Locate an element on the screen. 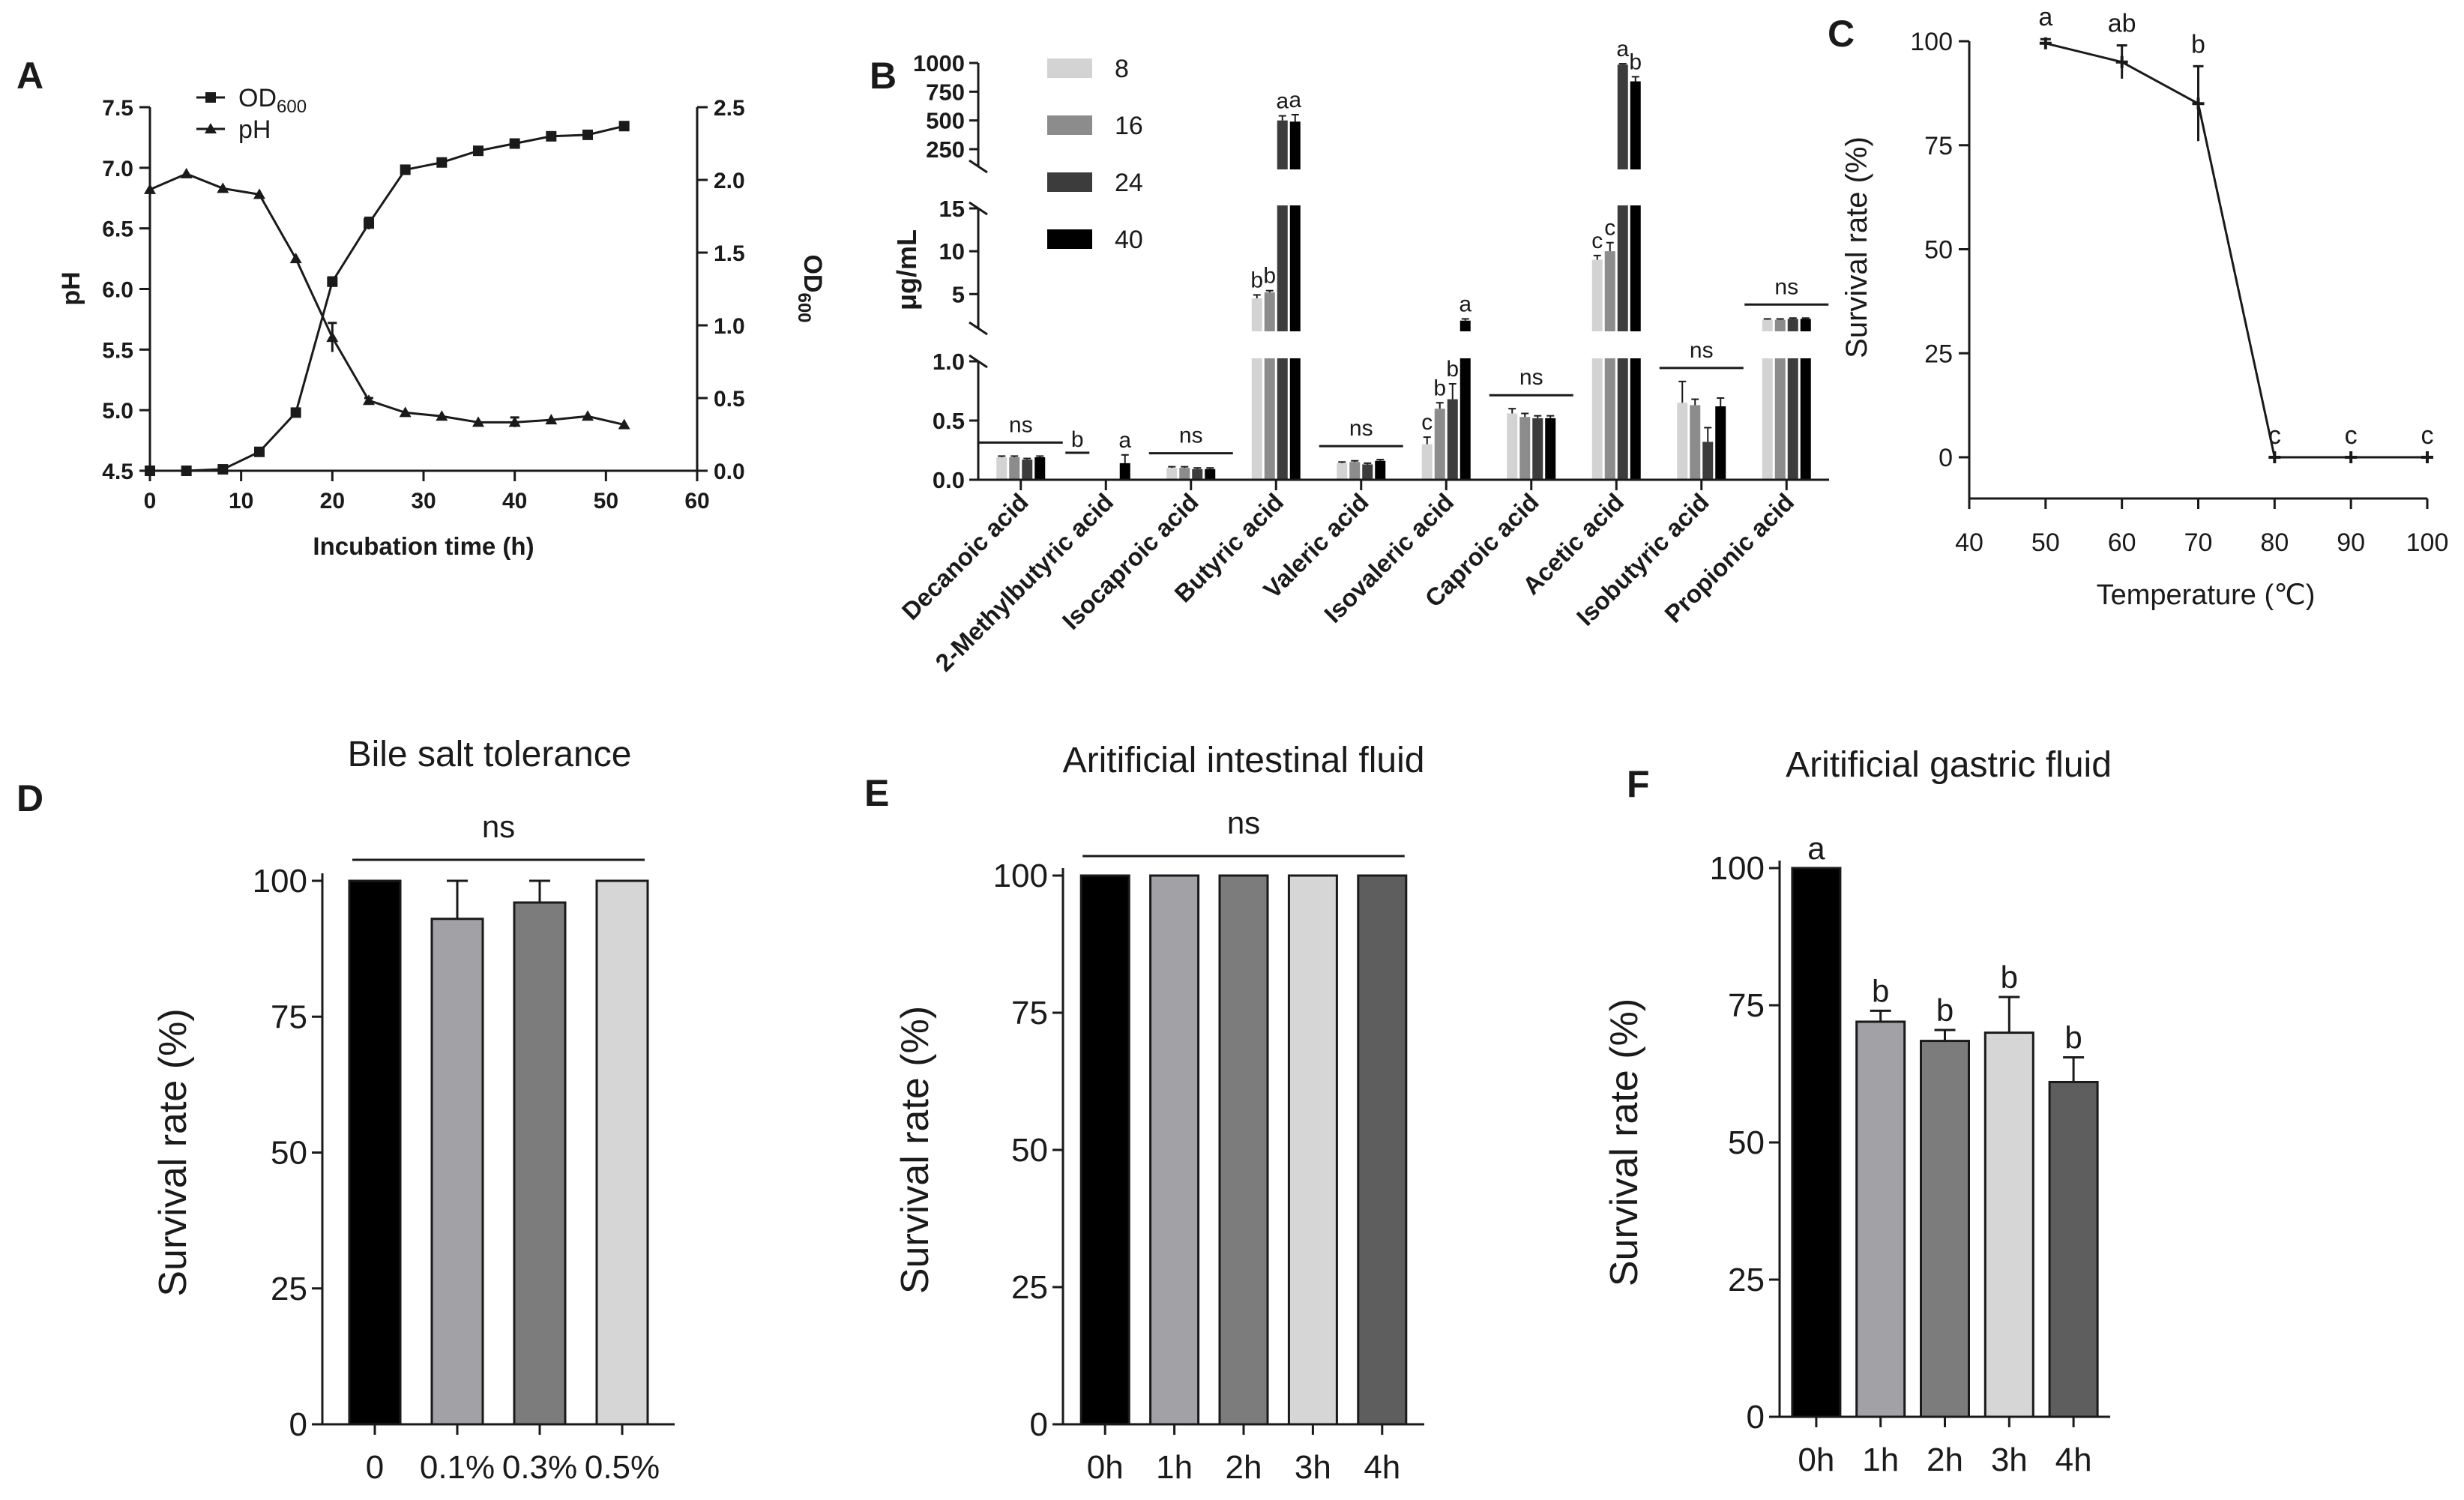 Image resolution: width=2464 pixels, height=1500 pixels. c-x-tick-label: 60 is located at coordinates (2122, 542).